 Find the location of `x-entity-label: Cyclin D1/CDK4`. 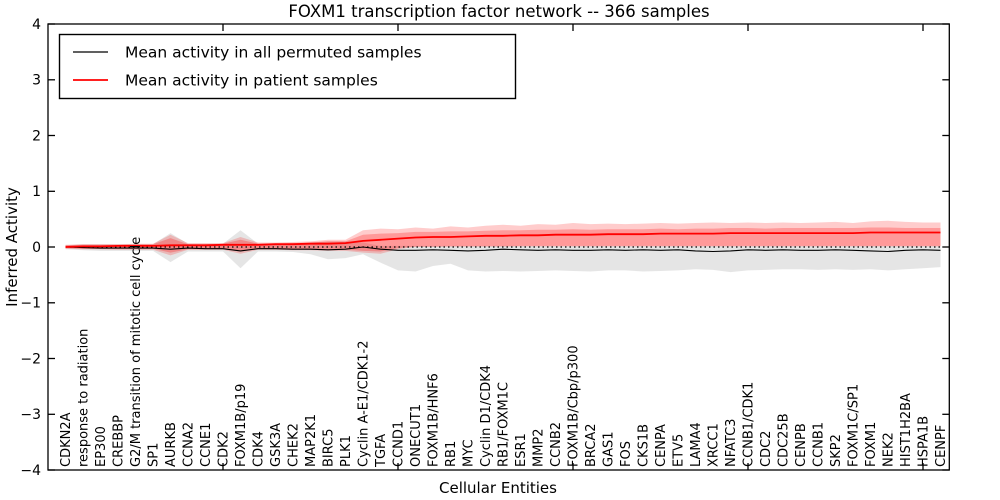

x-entity-label: Cyclin D1/CDK4 is located at coordinates (486, 416).